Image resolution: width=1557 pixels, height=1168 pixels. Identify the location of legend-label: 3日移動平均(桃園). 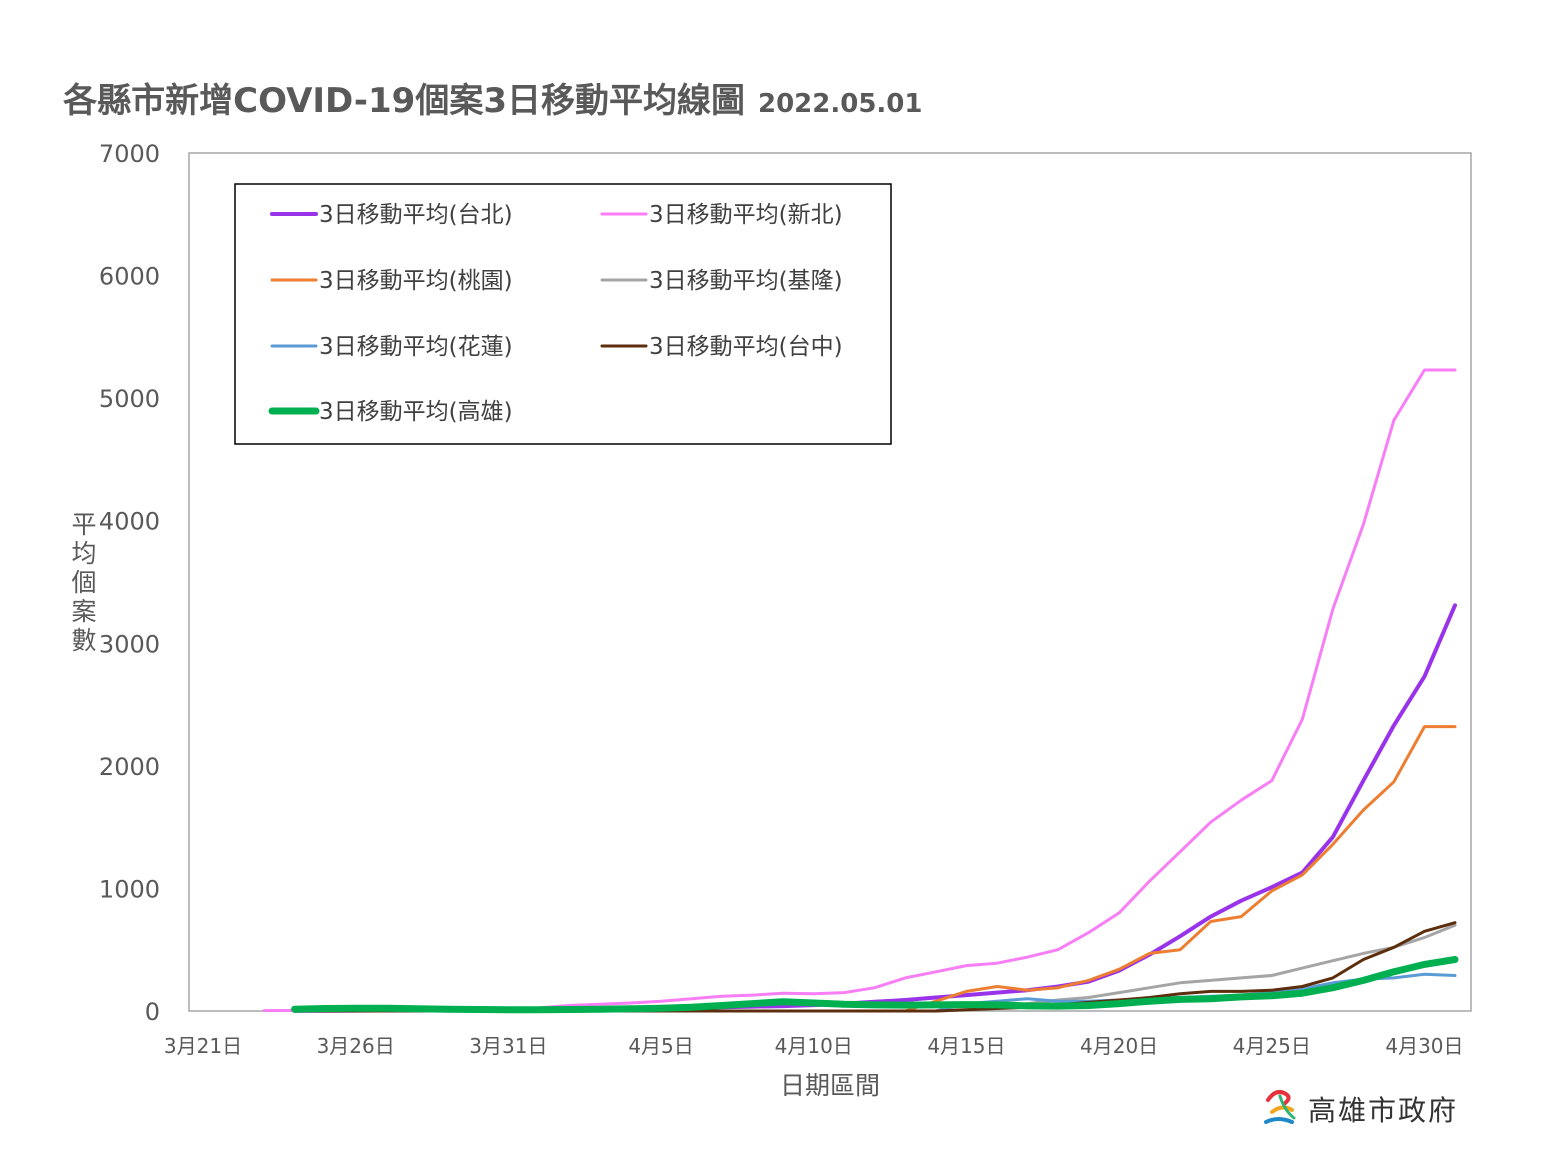
(416, 281).